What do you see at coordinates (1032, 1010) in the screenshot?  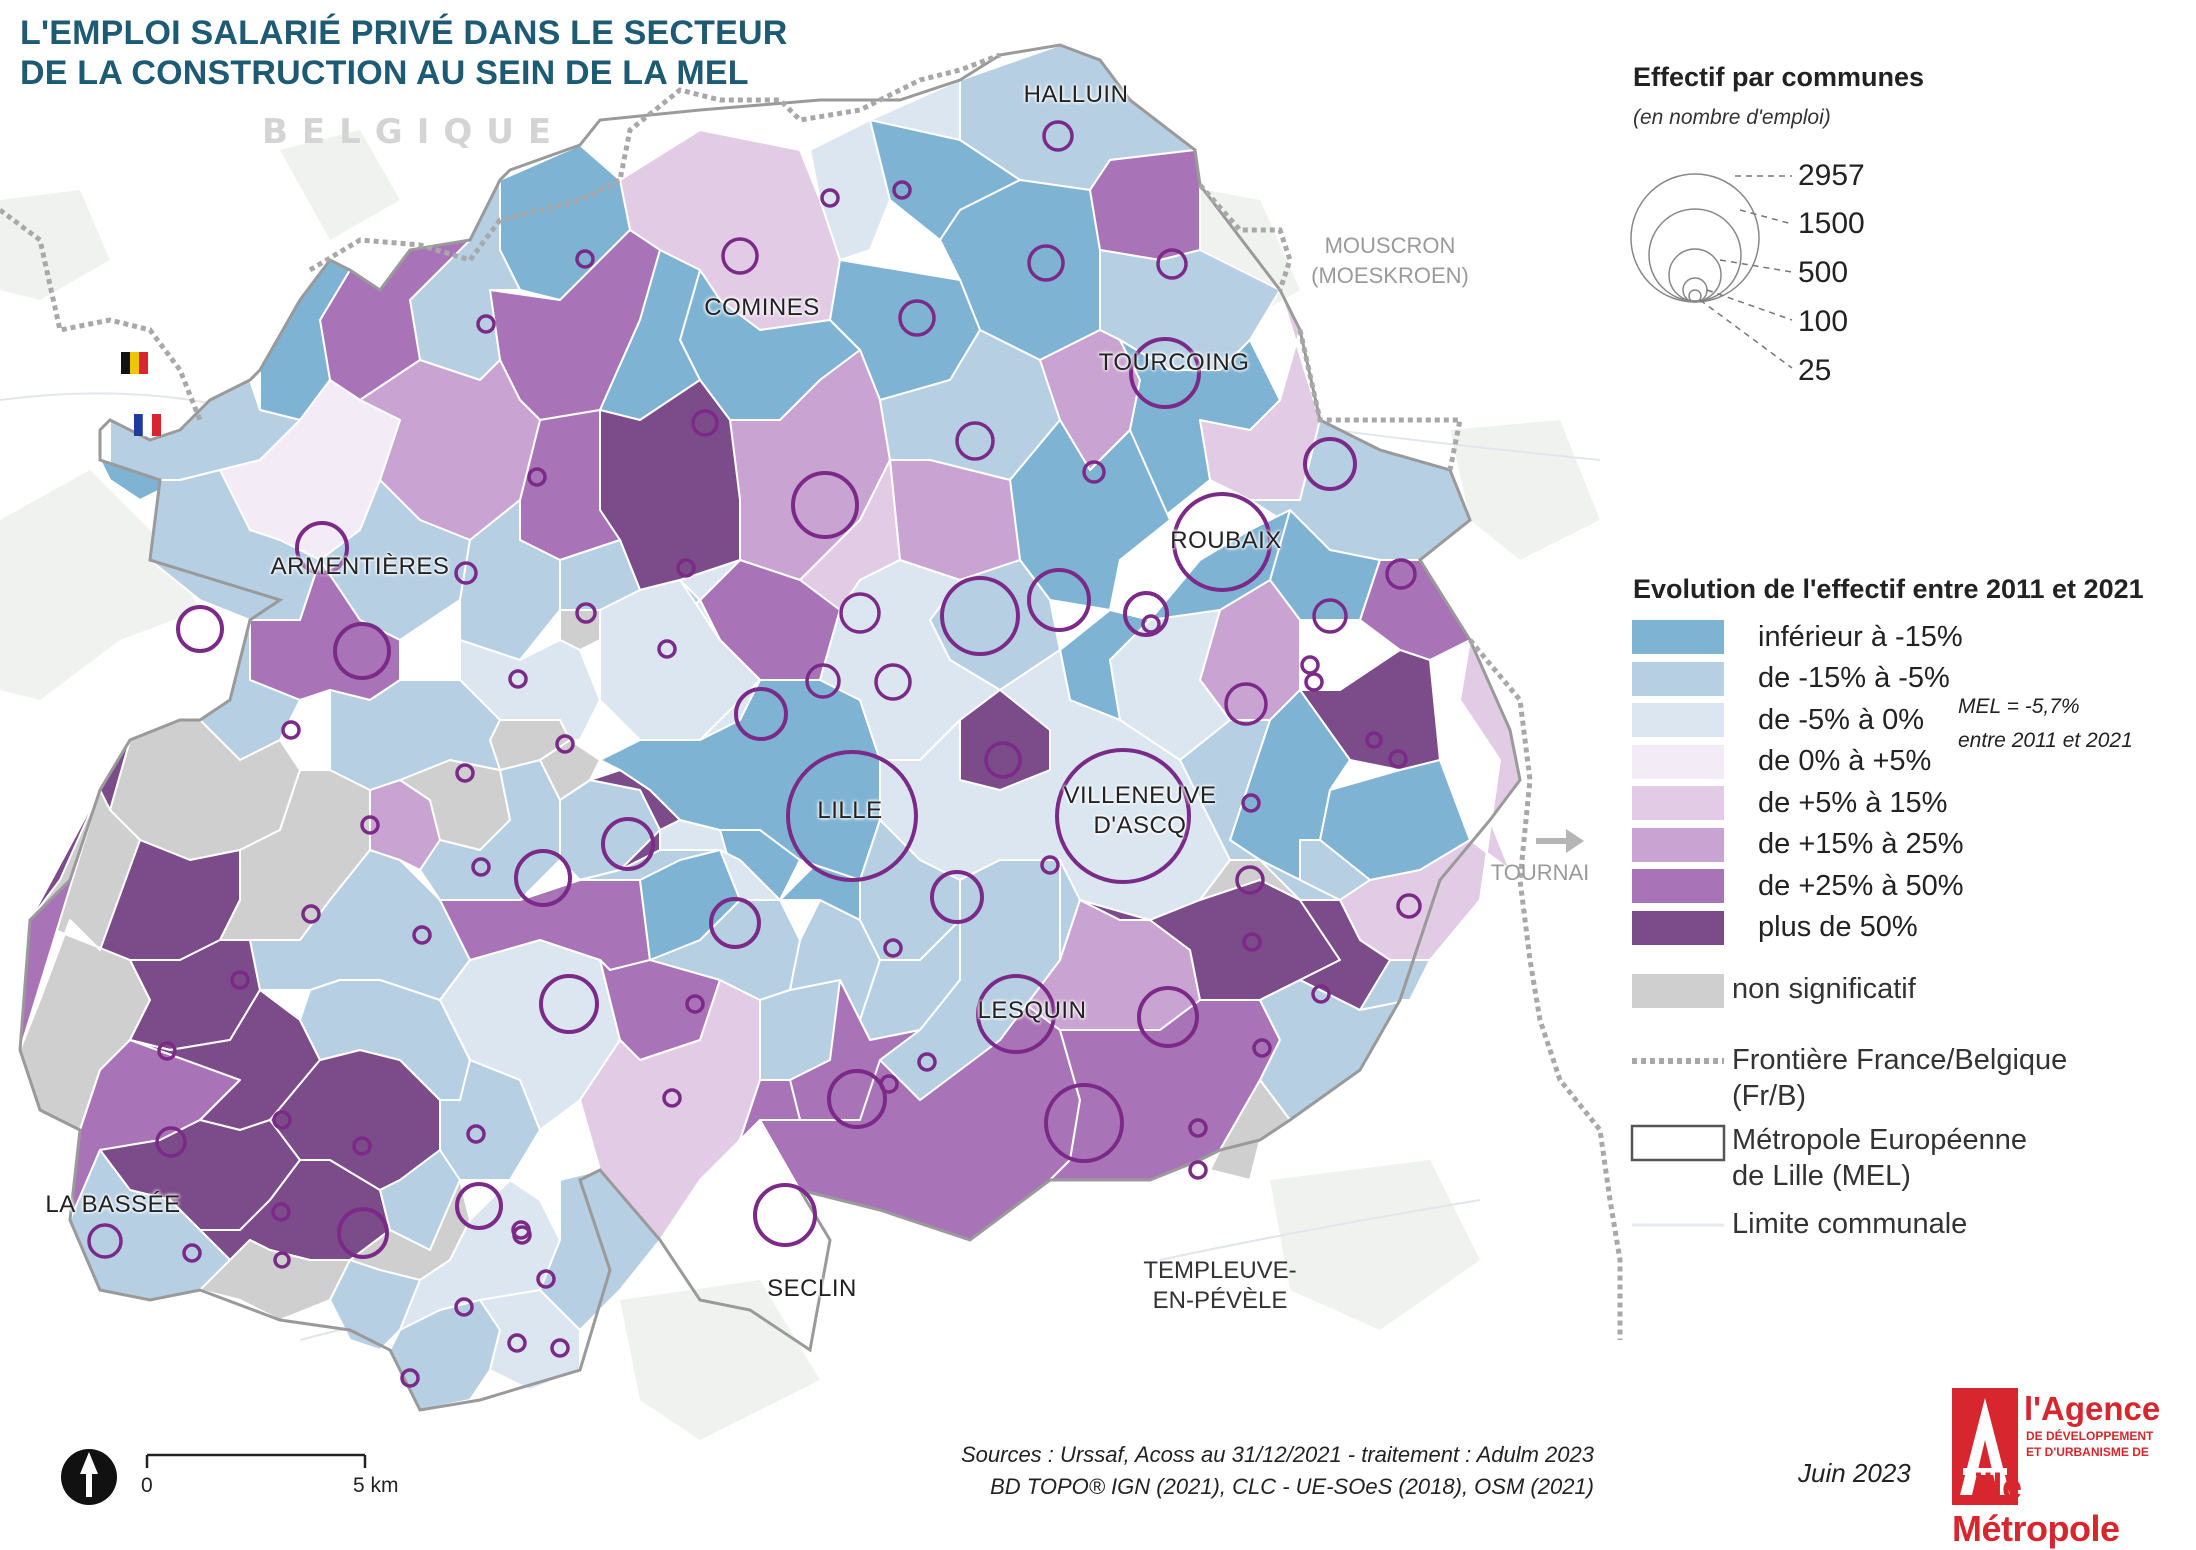 I see `city-label-lesquin: LESQUIN` at bounding box center [1032, 1010].